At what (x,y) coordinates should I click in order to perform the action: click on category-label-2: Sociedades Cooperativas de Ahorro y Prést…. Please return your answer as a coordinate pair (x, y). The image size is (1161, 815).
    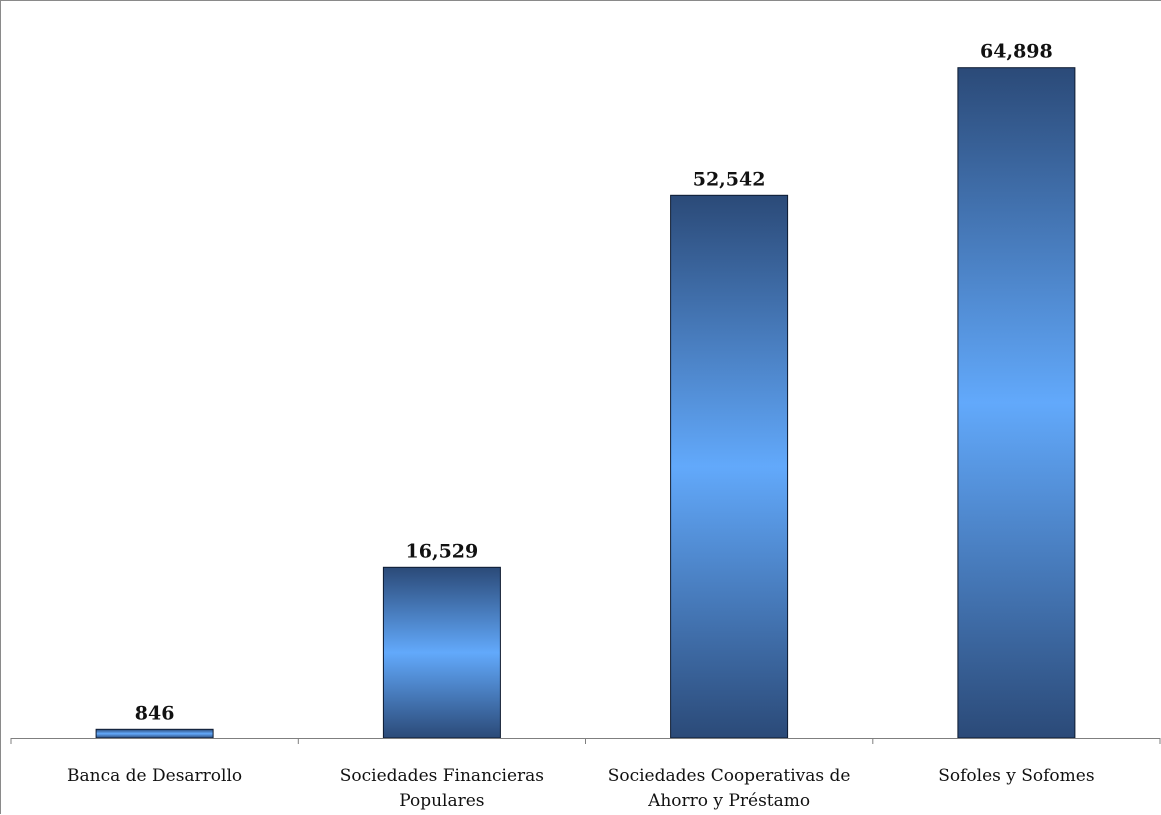
    Looking at the image, I should click on (729, 788).